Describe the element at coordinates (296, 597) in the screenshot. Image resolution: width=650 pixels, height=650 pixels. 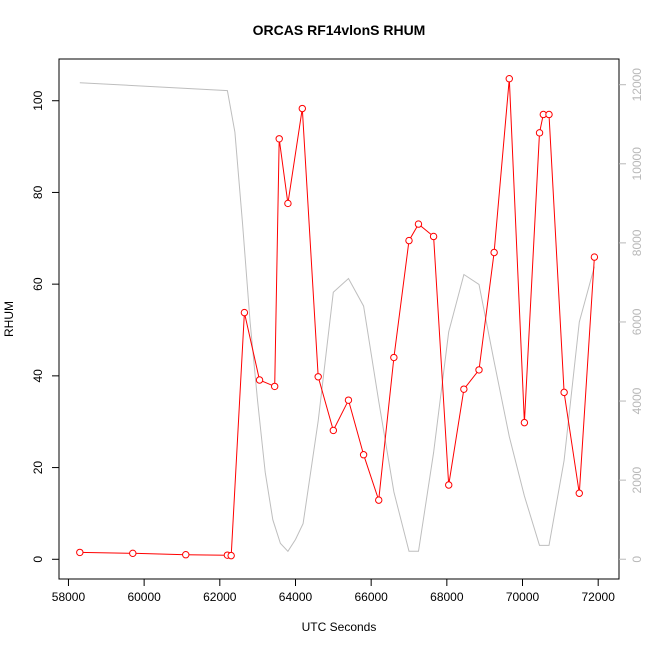
I see `x-tick-label: 64000` at that location.